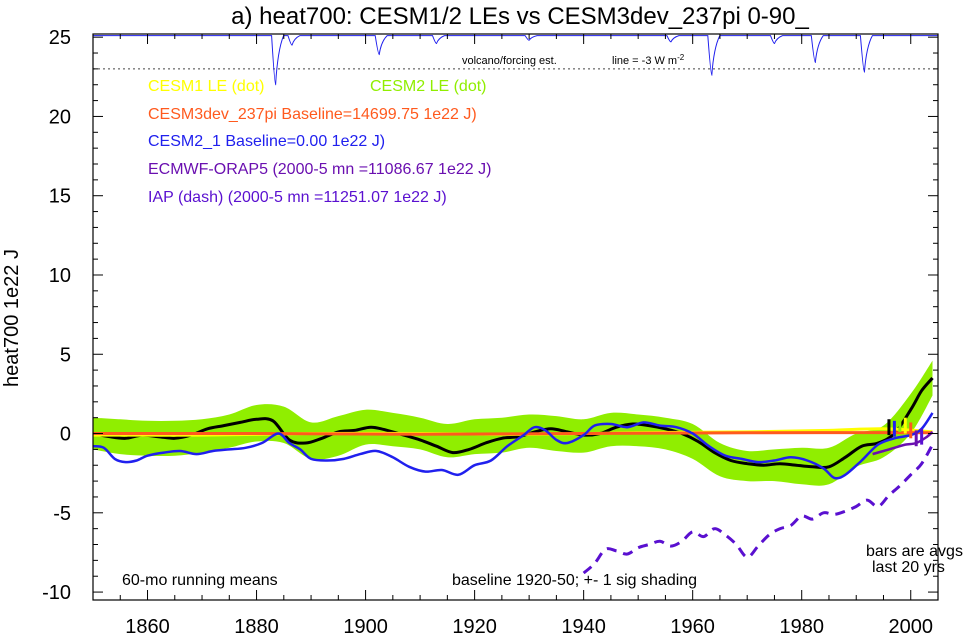  Describe the element at coordinates (574, 580) in the screenshot. I see `annotation-baseline: baseline 1920-50; +- 1 sig shading` at that location.